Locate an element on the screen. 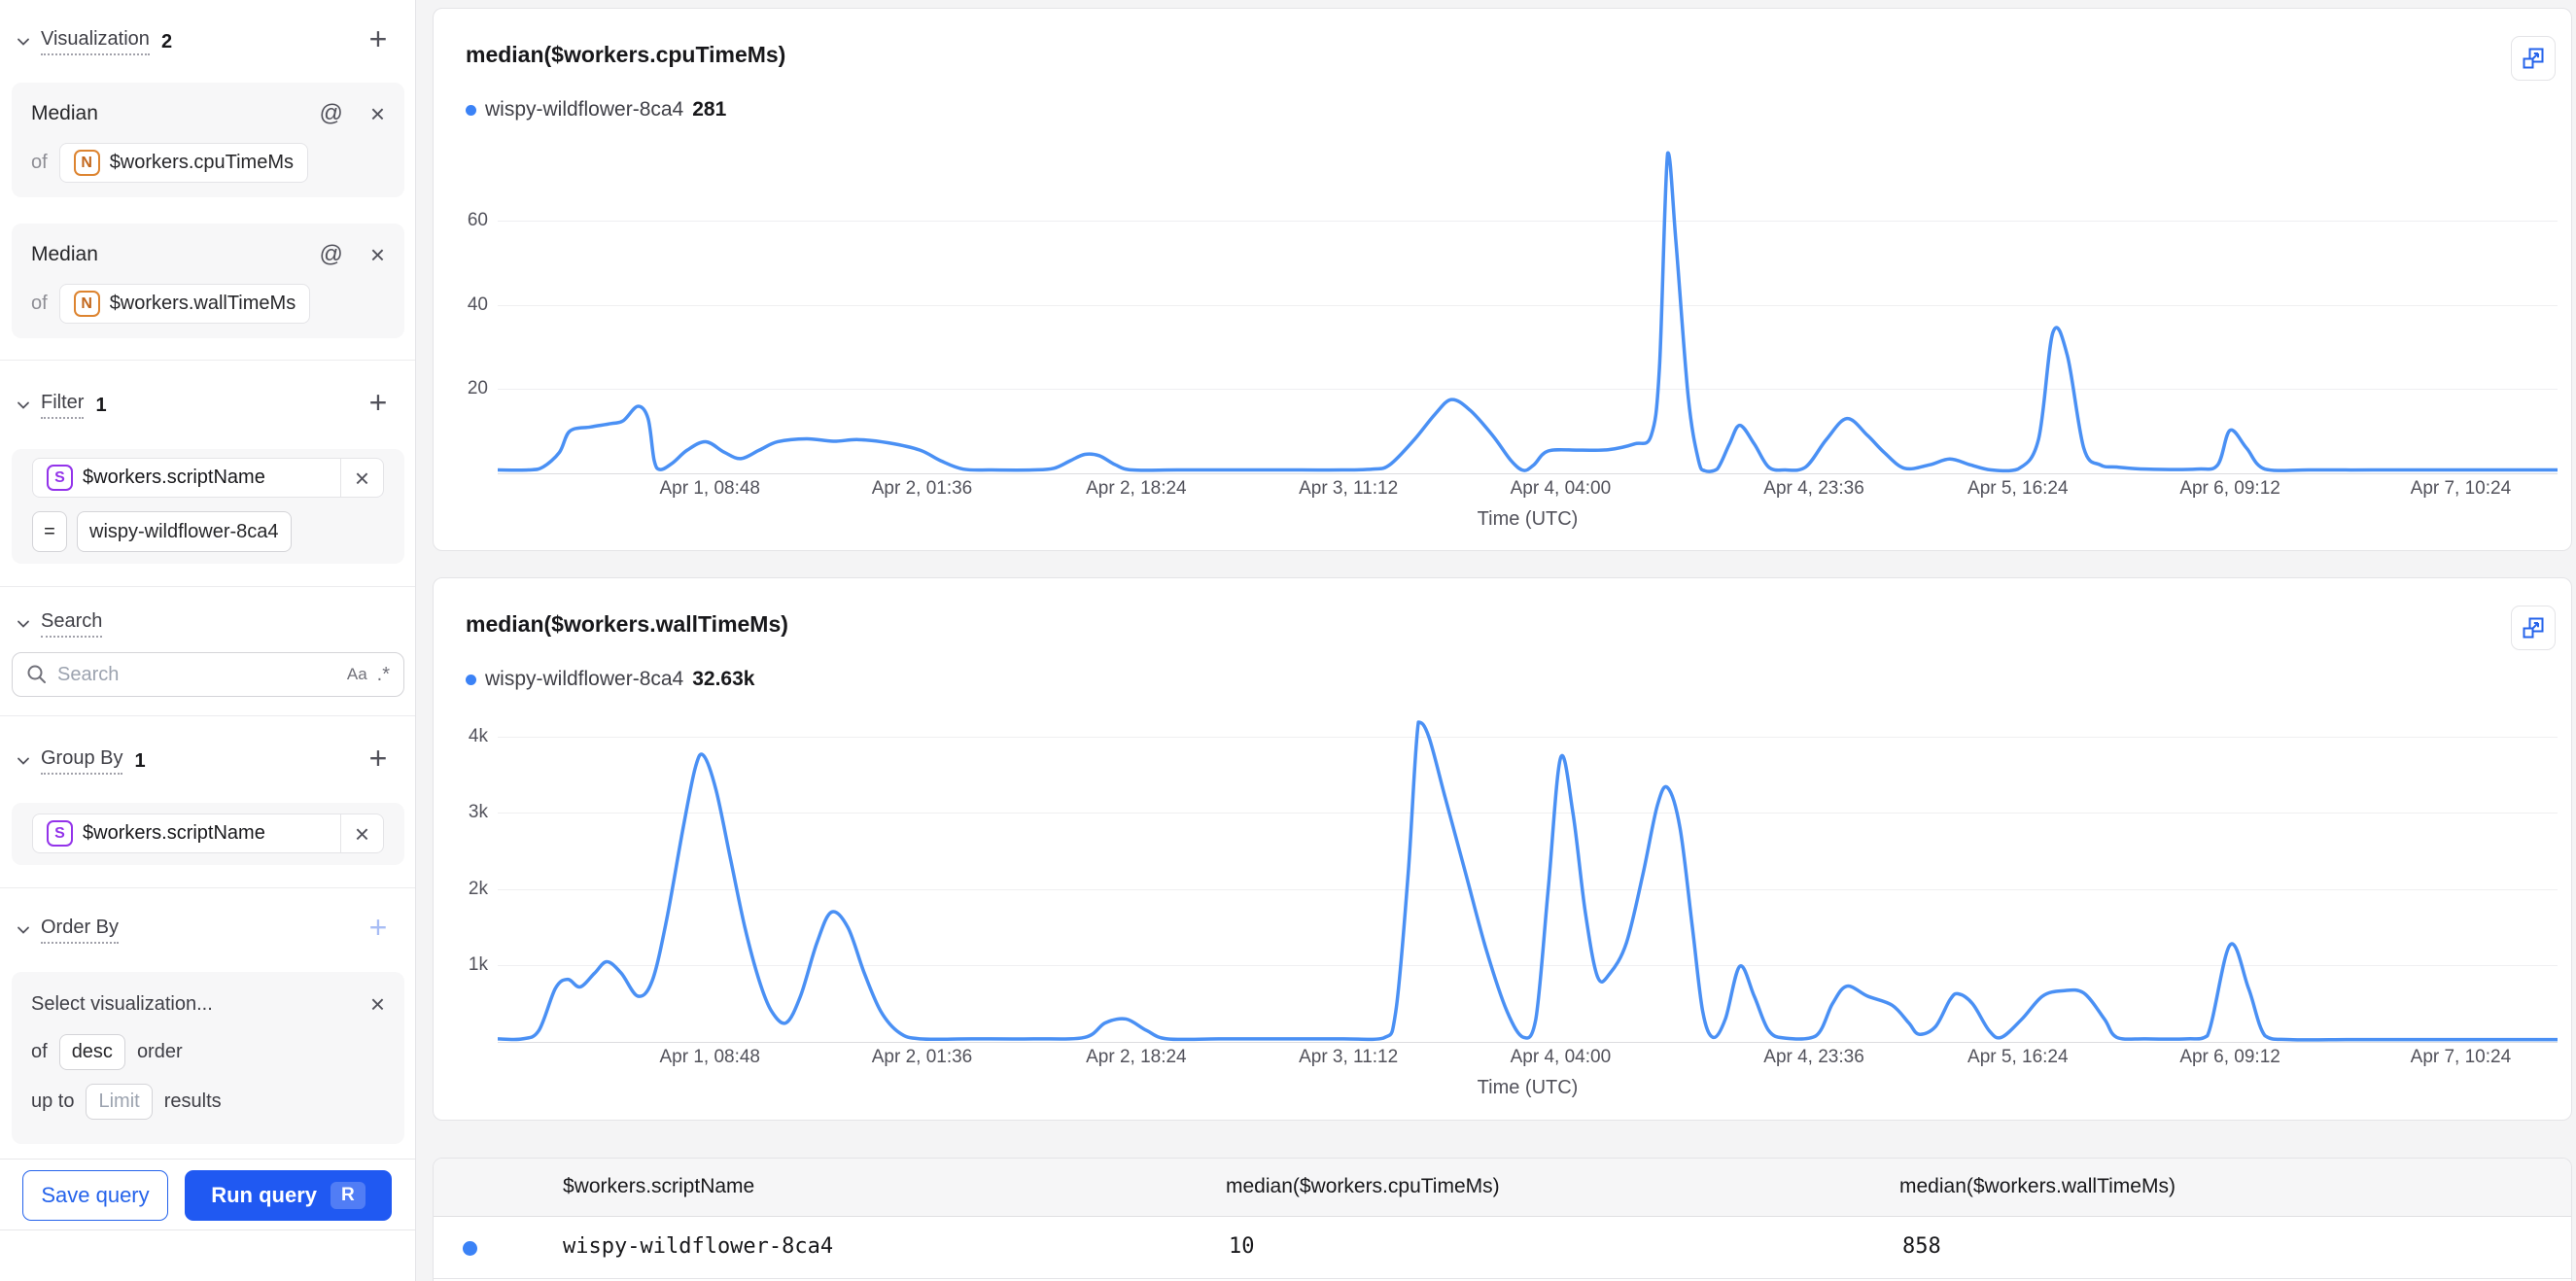  visualization-card-cpu: Median @ × of N $workers.cpuTimeMs is located at coordinates (208, 140).